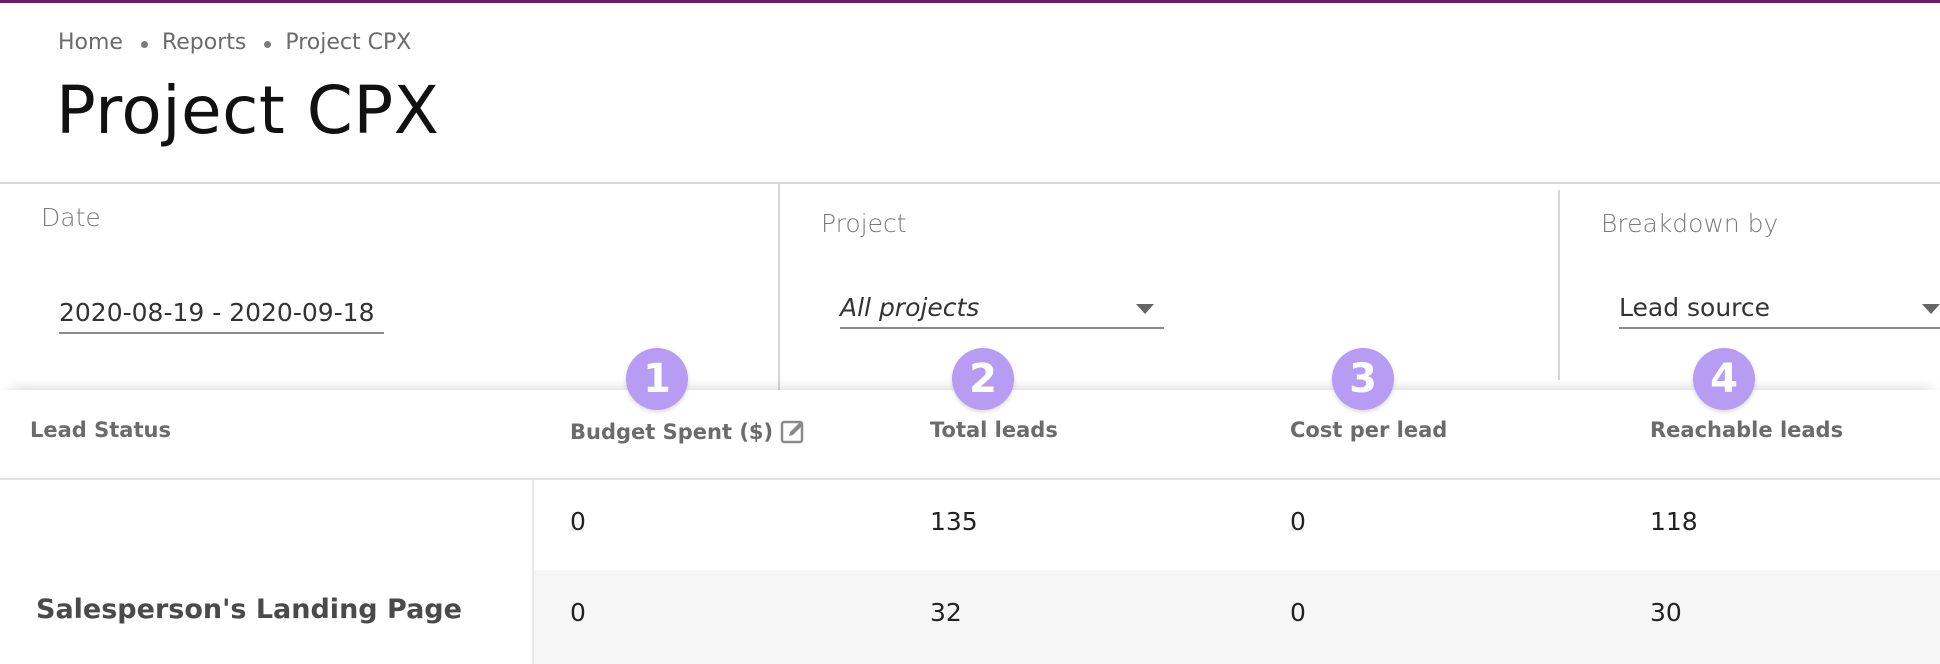 This screenshot has width=1940, height=664. I want to click on table-cell: 32, so click(946, 612).